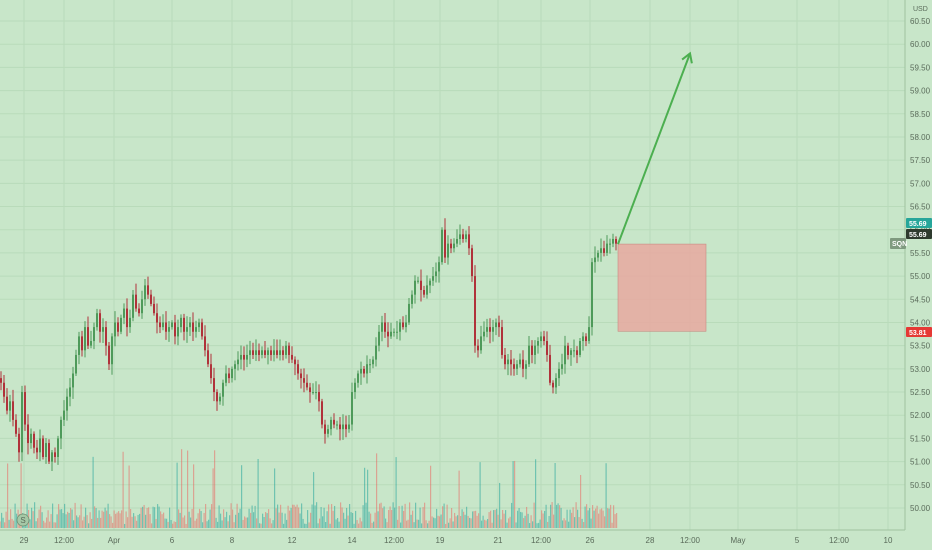 Image resolution: width=932 pixels, height=550 pixels. I want to click on events-marker-label: S, so click(22, 520).